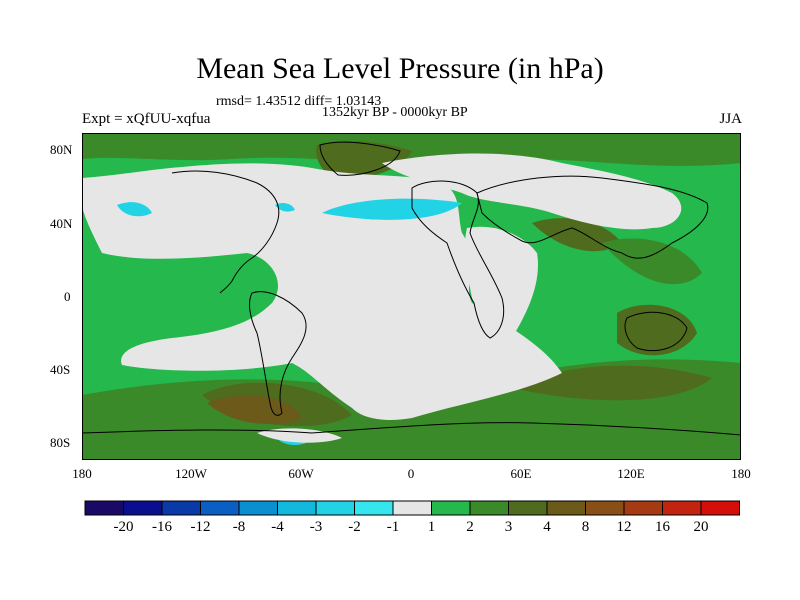  Describe the element at coordinates (470, 527) in the screenshot. I see `colorbar-tick-label: 2` at that location.